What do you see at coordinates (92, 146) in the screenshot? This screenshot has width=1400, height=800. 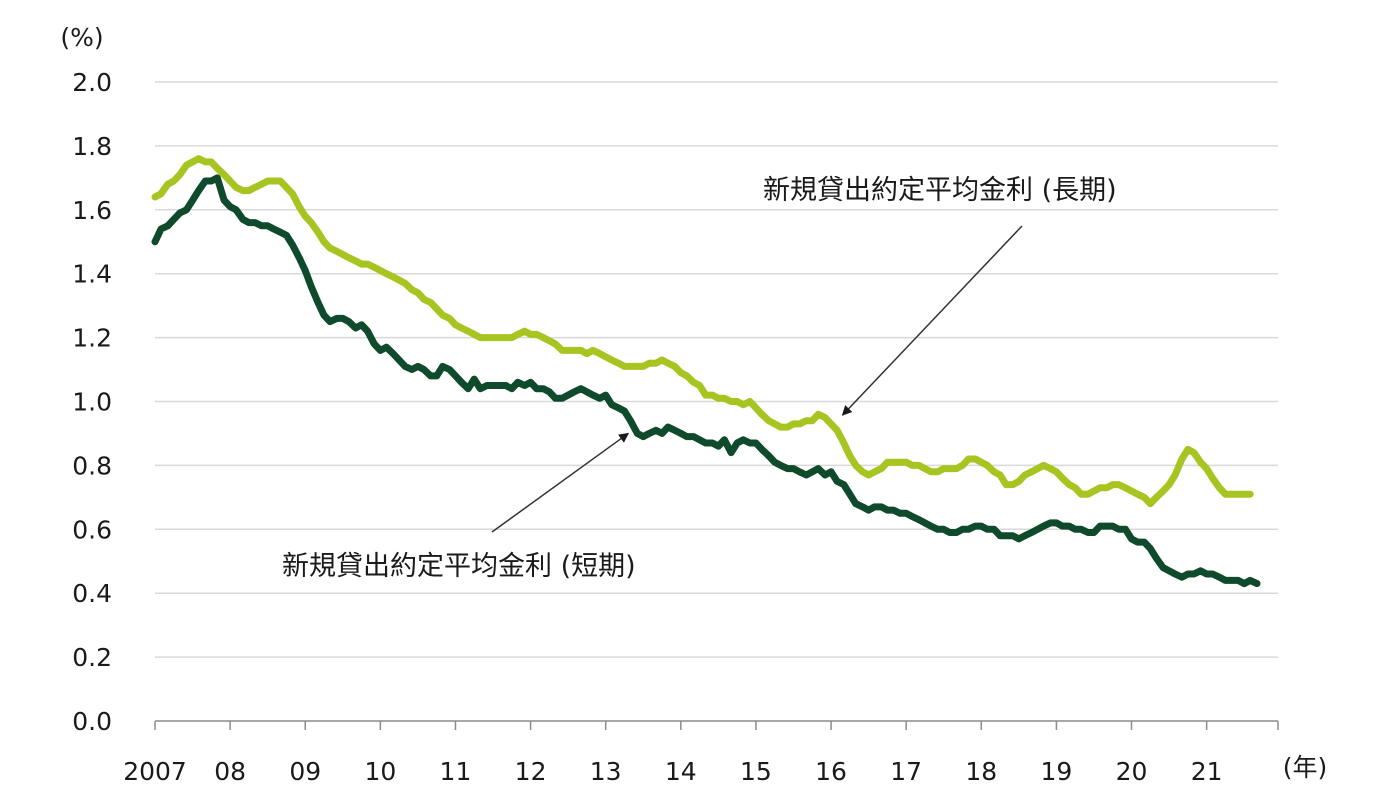 I see `y-tick-label: 1.8` at bounding box center [92, 146].